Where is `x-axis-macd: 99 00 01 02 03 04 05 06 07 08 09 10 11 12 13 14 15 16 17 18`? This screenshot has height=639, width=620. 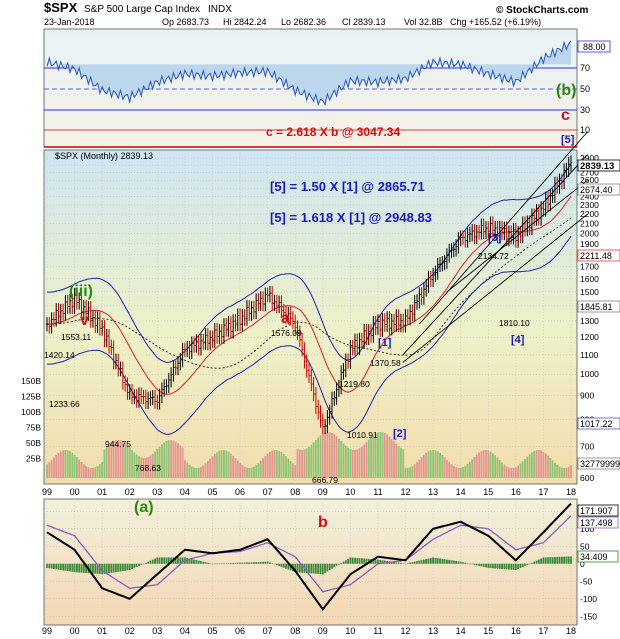
x-axis-macd: 99 00 01 02 03 04 05 06 07 08 09 10 11 12 13 14 15 16 17 18 is located at coordinates (309, 631).